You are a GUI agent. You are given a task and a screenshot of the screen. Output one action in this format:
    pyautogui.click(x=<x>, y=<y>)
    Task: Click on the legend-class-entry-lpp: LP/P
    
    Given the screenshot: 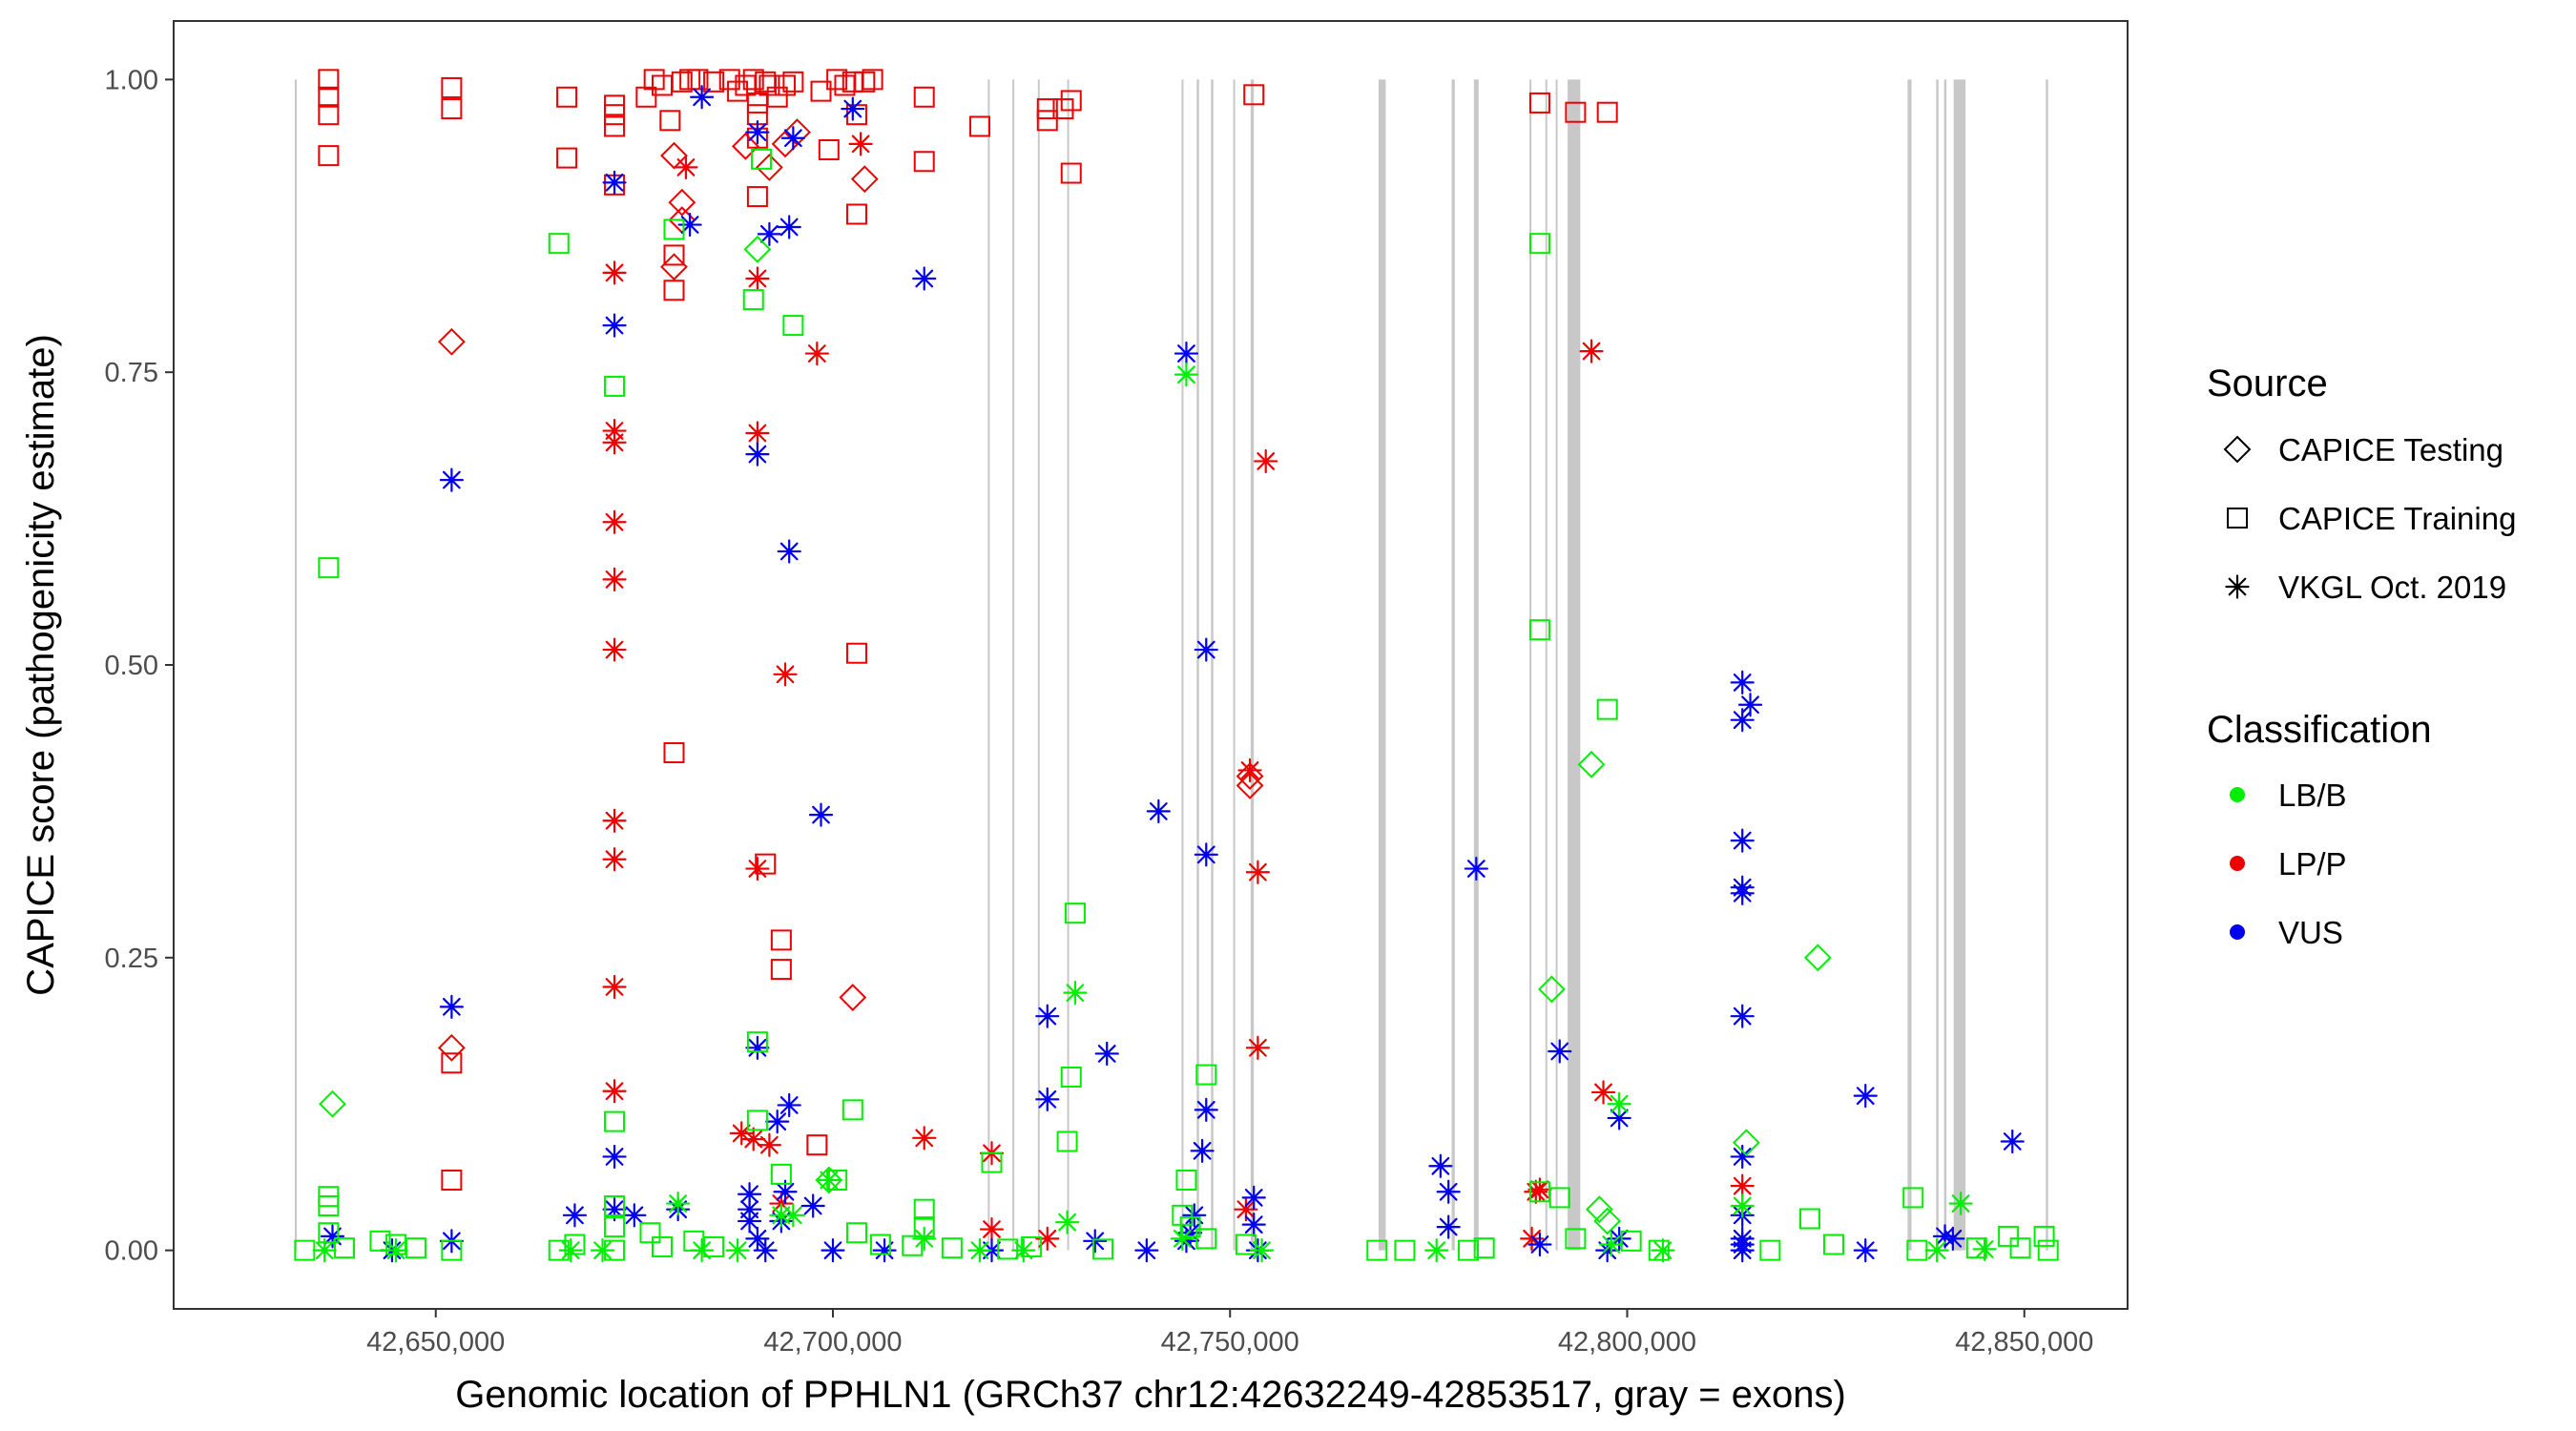 What is the action you would take?
    pyautogui.click(x=2288, y=863)
    